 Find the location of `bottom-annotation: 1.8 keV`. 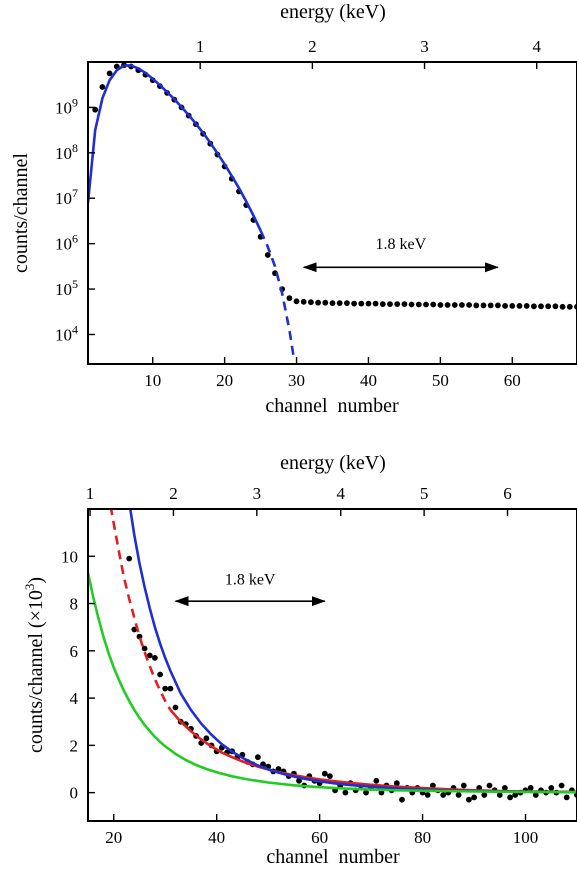

bottom-annotation: 1.8 keV is located at coordinates (250, 589).